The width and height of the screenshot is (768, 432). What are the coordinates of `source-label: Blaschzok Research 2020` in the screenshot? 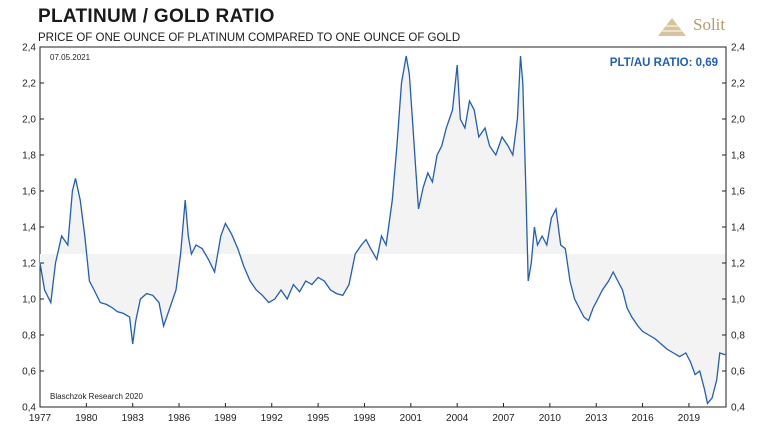 It's located at (96, 396).